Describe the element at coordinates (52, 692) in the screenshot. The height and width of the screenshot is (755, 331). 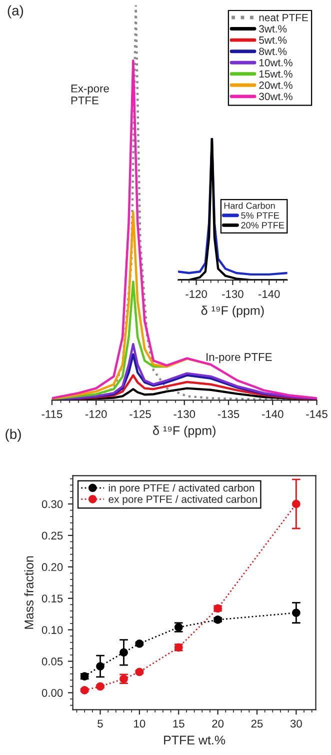
I see `y-tick-label: 0.00` at that location.